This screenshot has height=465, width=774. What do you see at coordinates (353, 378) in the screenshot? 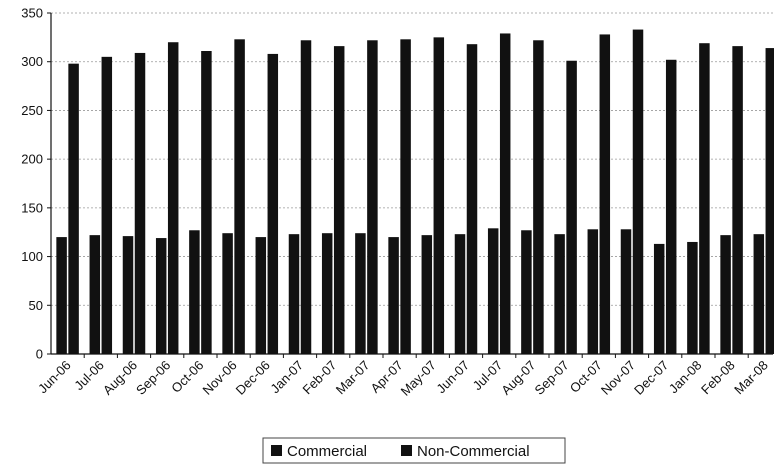
I see `x-tick-label: Mar-07` at bounding box center [353, 378].